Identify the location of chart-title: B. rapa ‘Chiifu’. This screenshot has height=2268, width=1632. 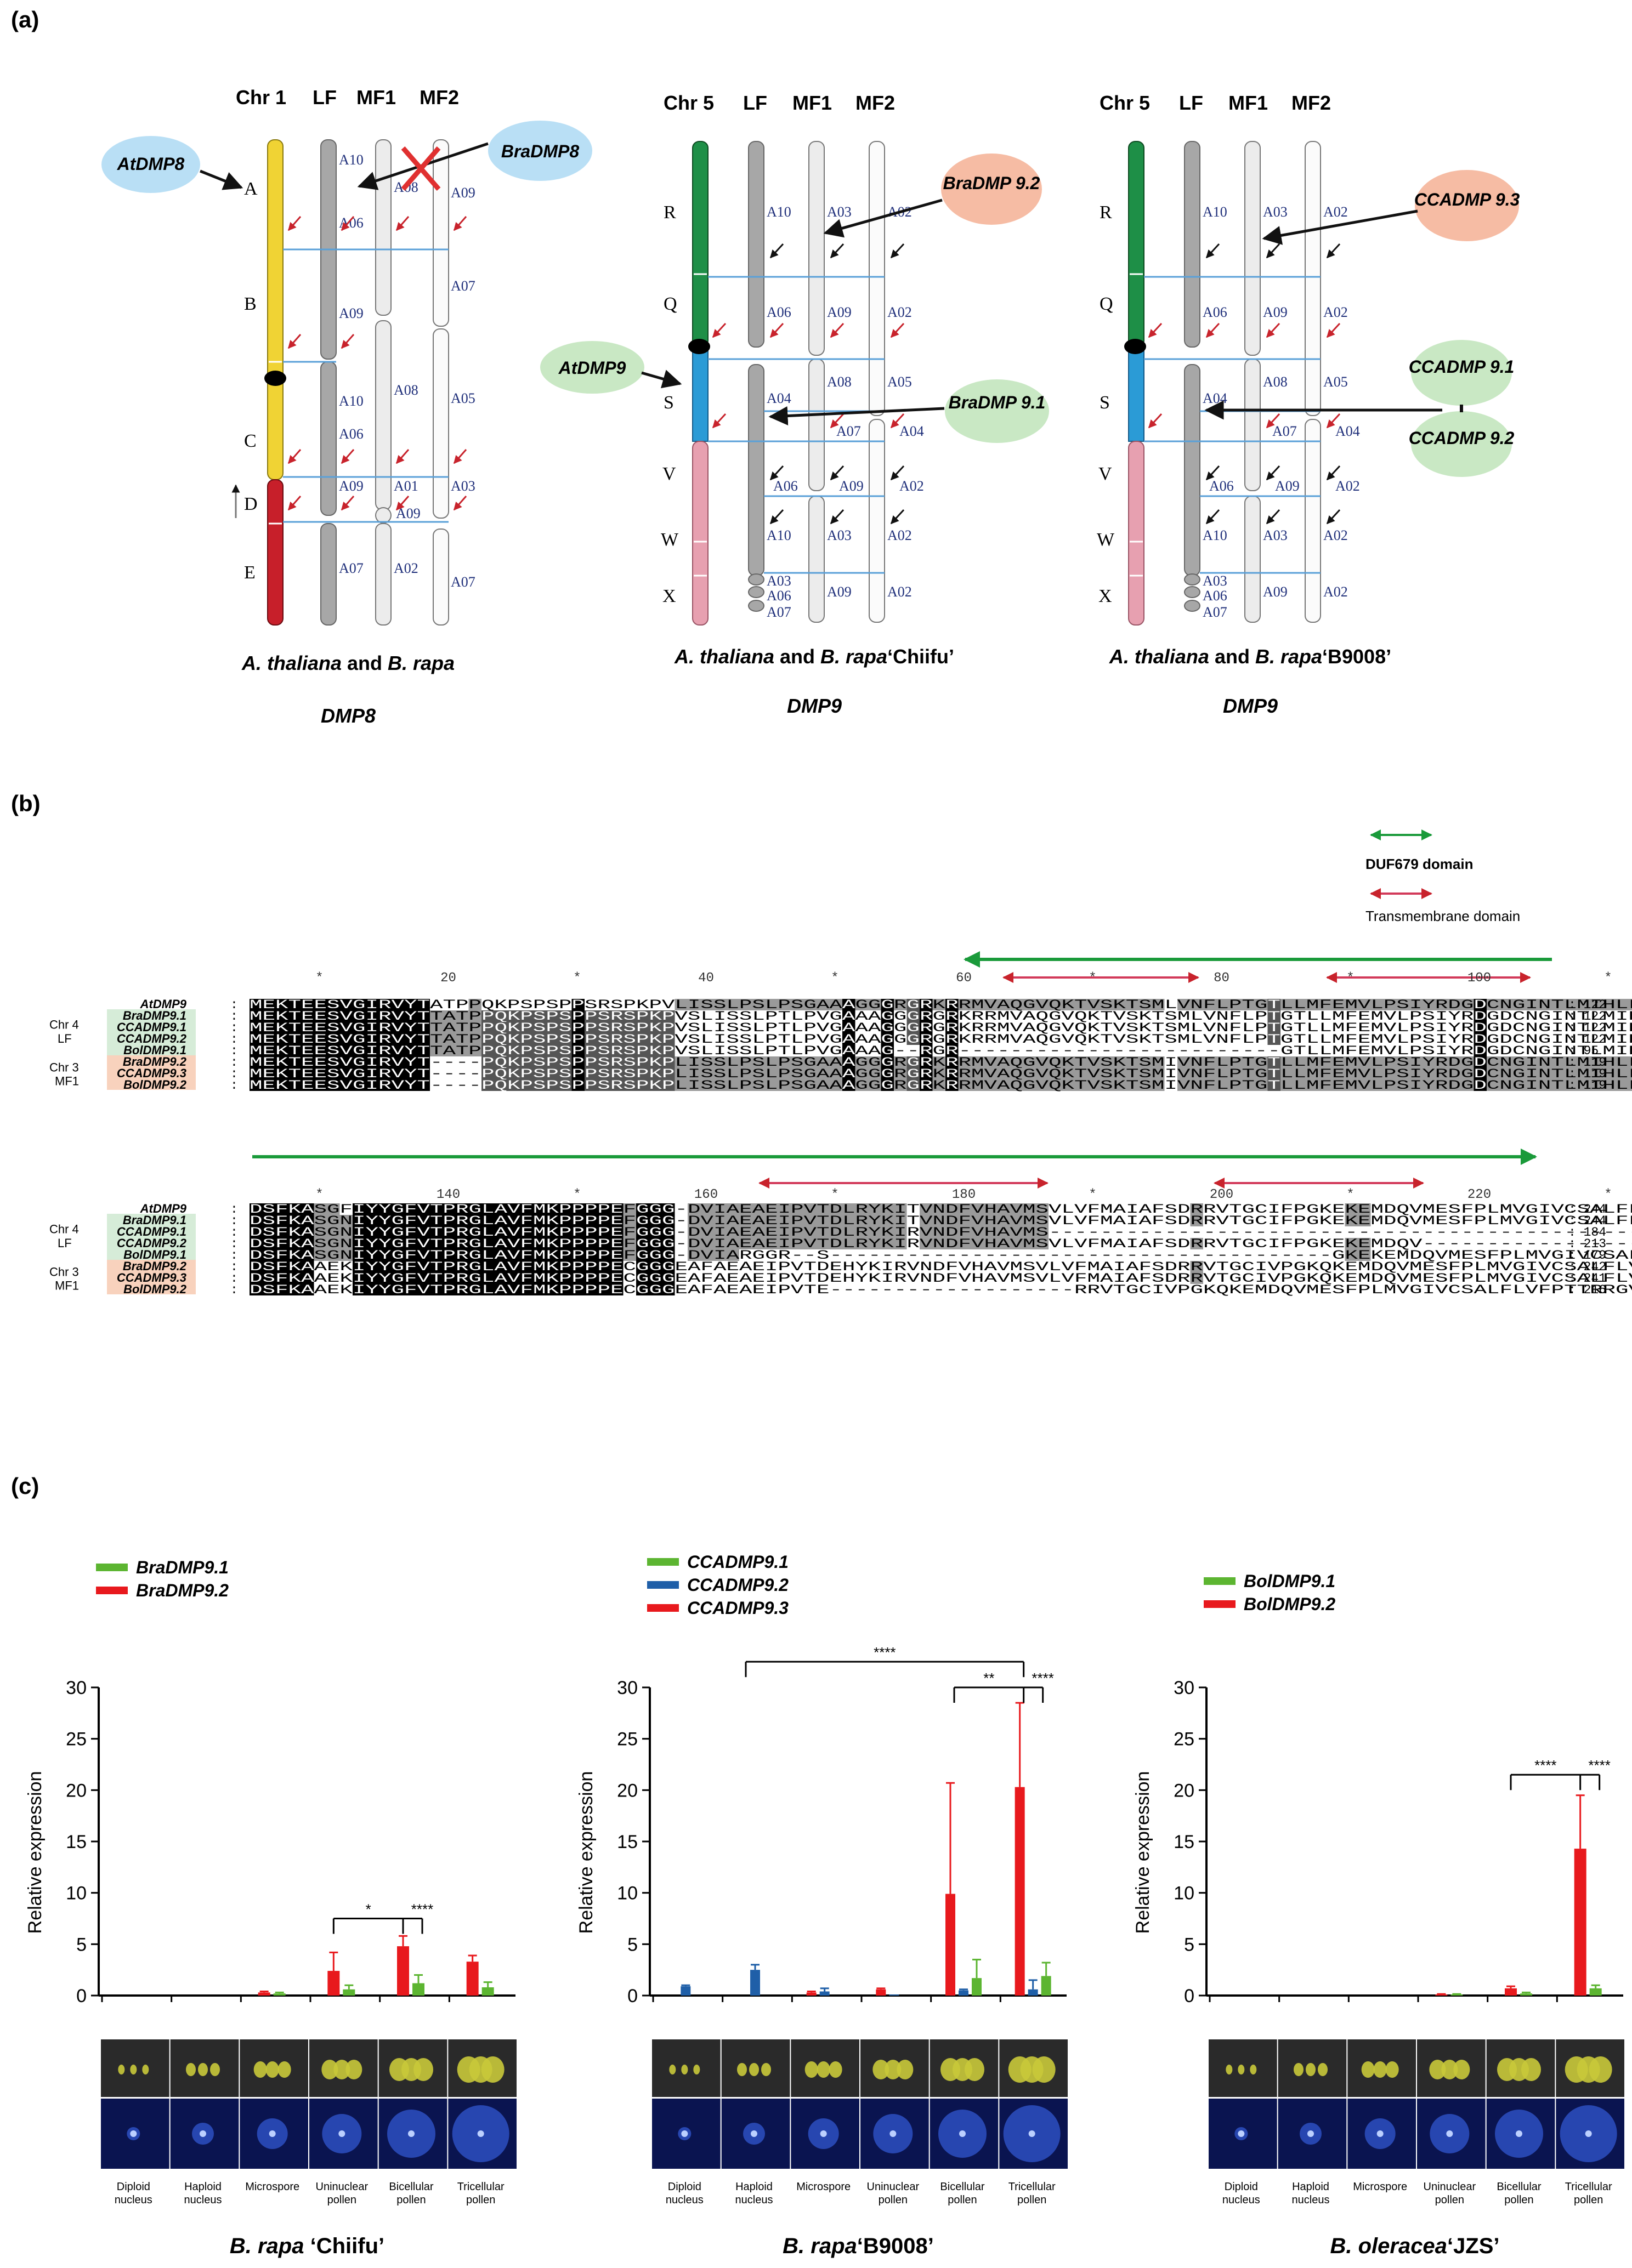
(307, 2246).